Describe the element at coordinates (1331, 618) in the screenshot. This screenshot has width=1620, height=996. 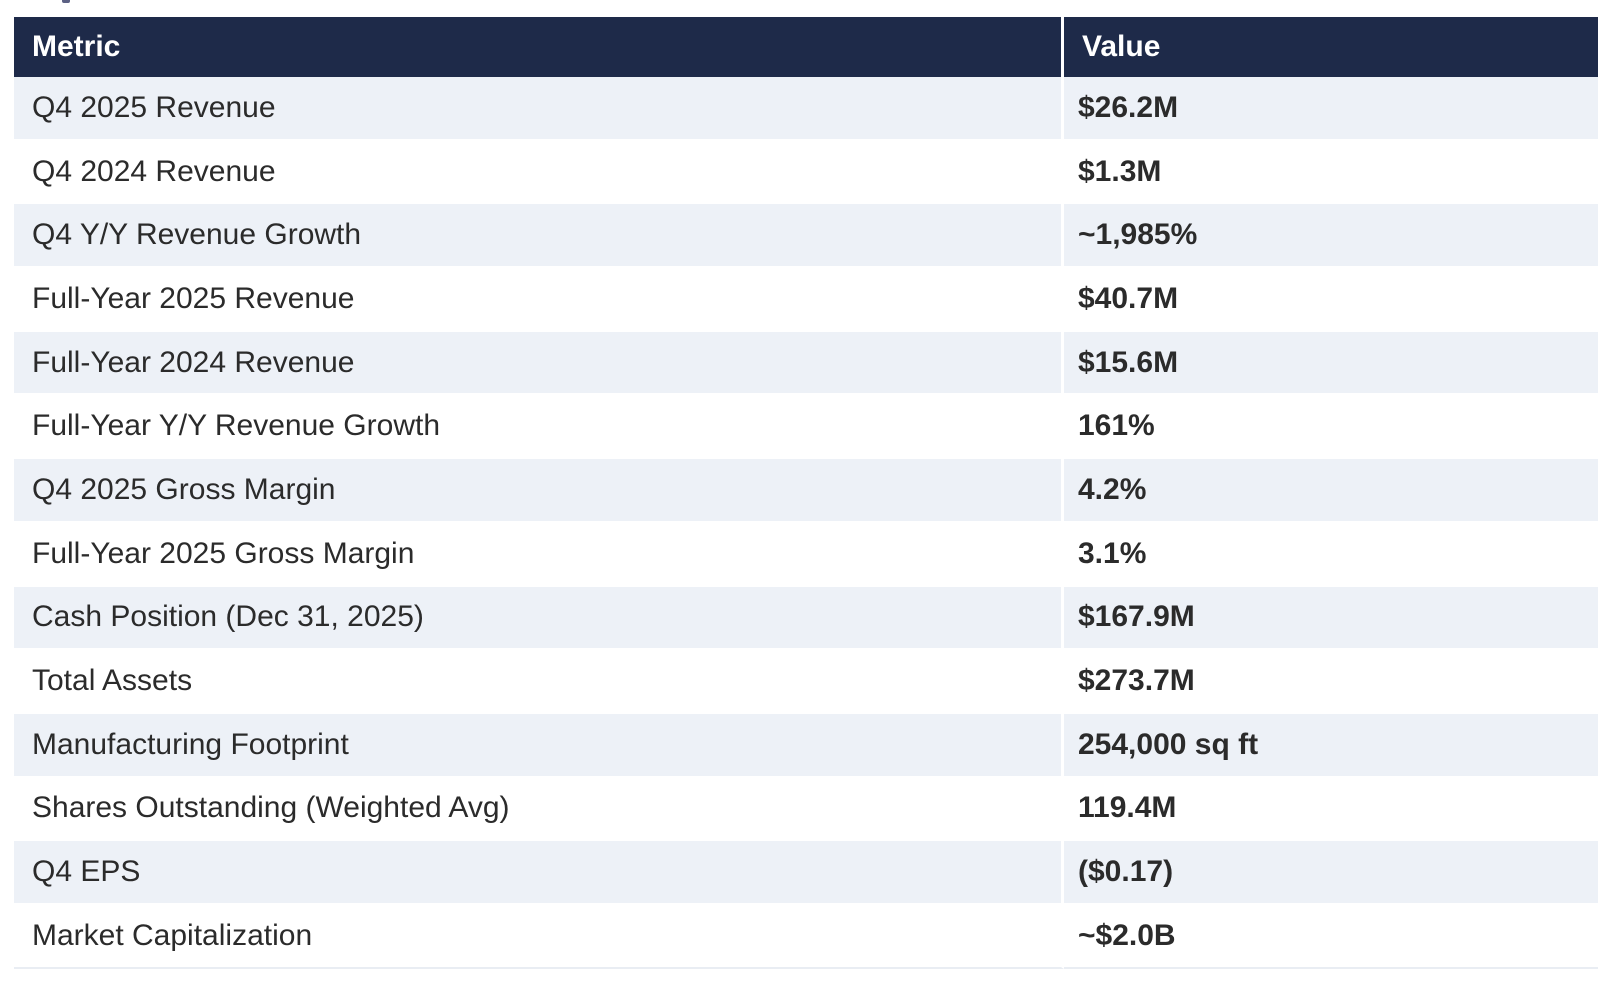
I see `value-cell: $167.9M` at that location.